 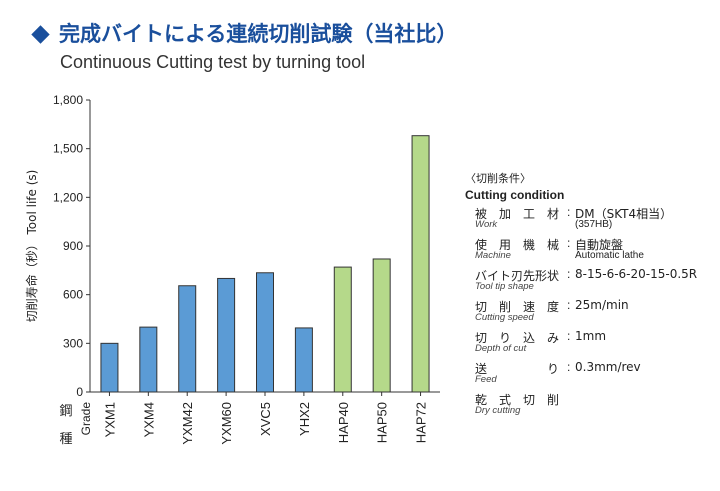 I want to click on condition-value: 1mm, so click(x=591, y=336).